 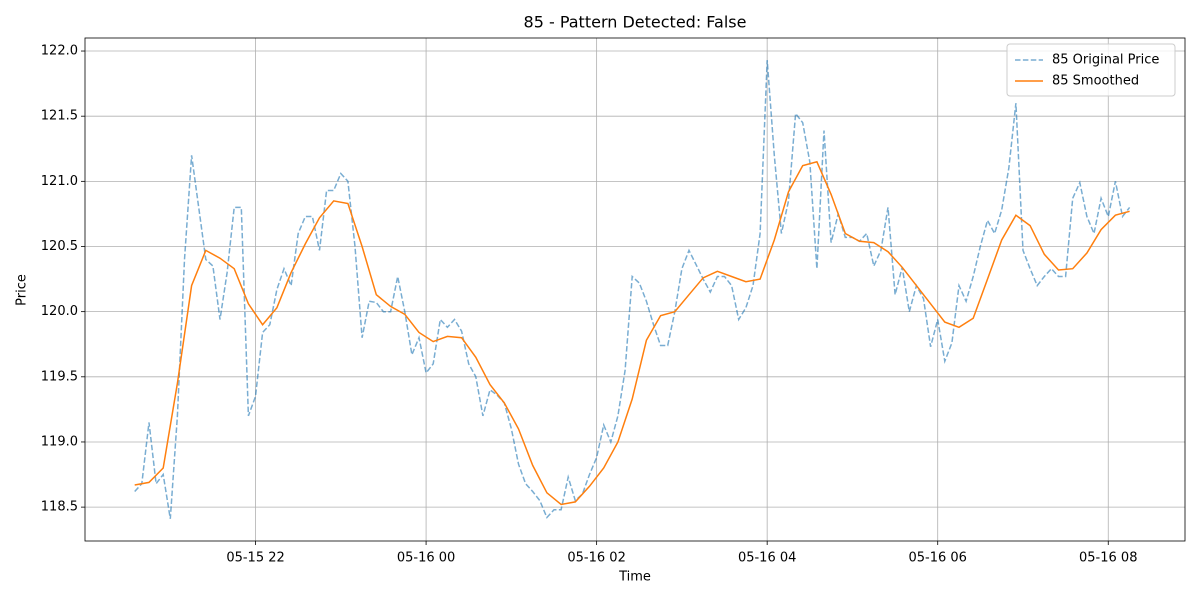 I want to click on y-tick-label: 122.0, so click(x=59, y=51).